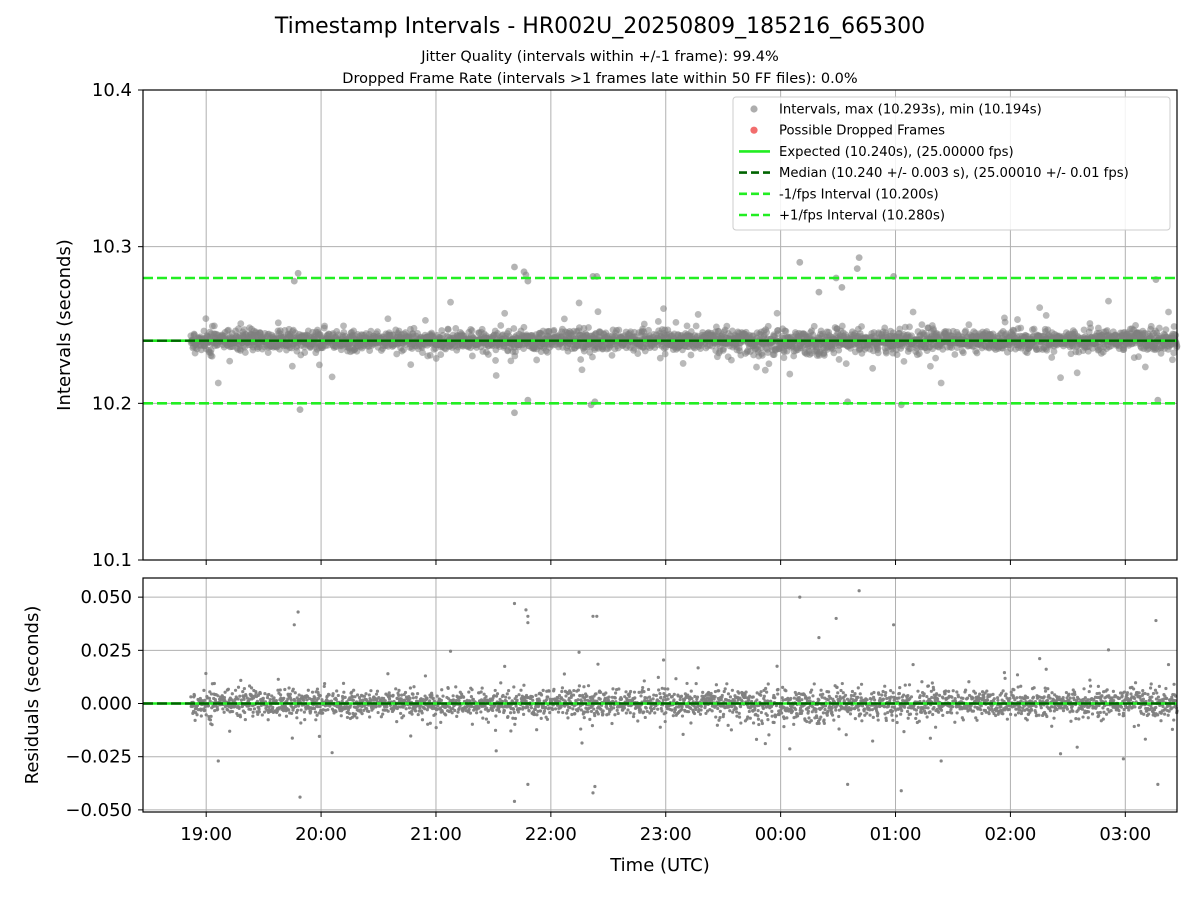 The width and height of the screenshot is (1200, 900). I want to click on y-axis-label: Intervals (seconds), so click(64, 325).